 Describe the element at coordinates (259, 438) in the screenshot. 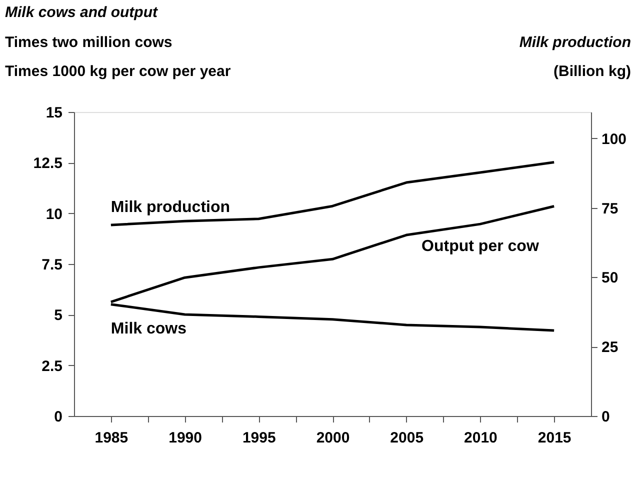

I see `x-tick-label: 1995` at that location.